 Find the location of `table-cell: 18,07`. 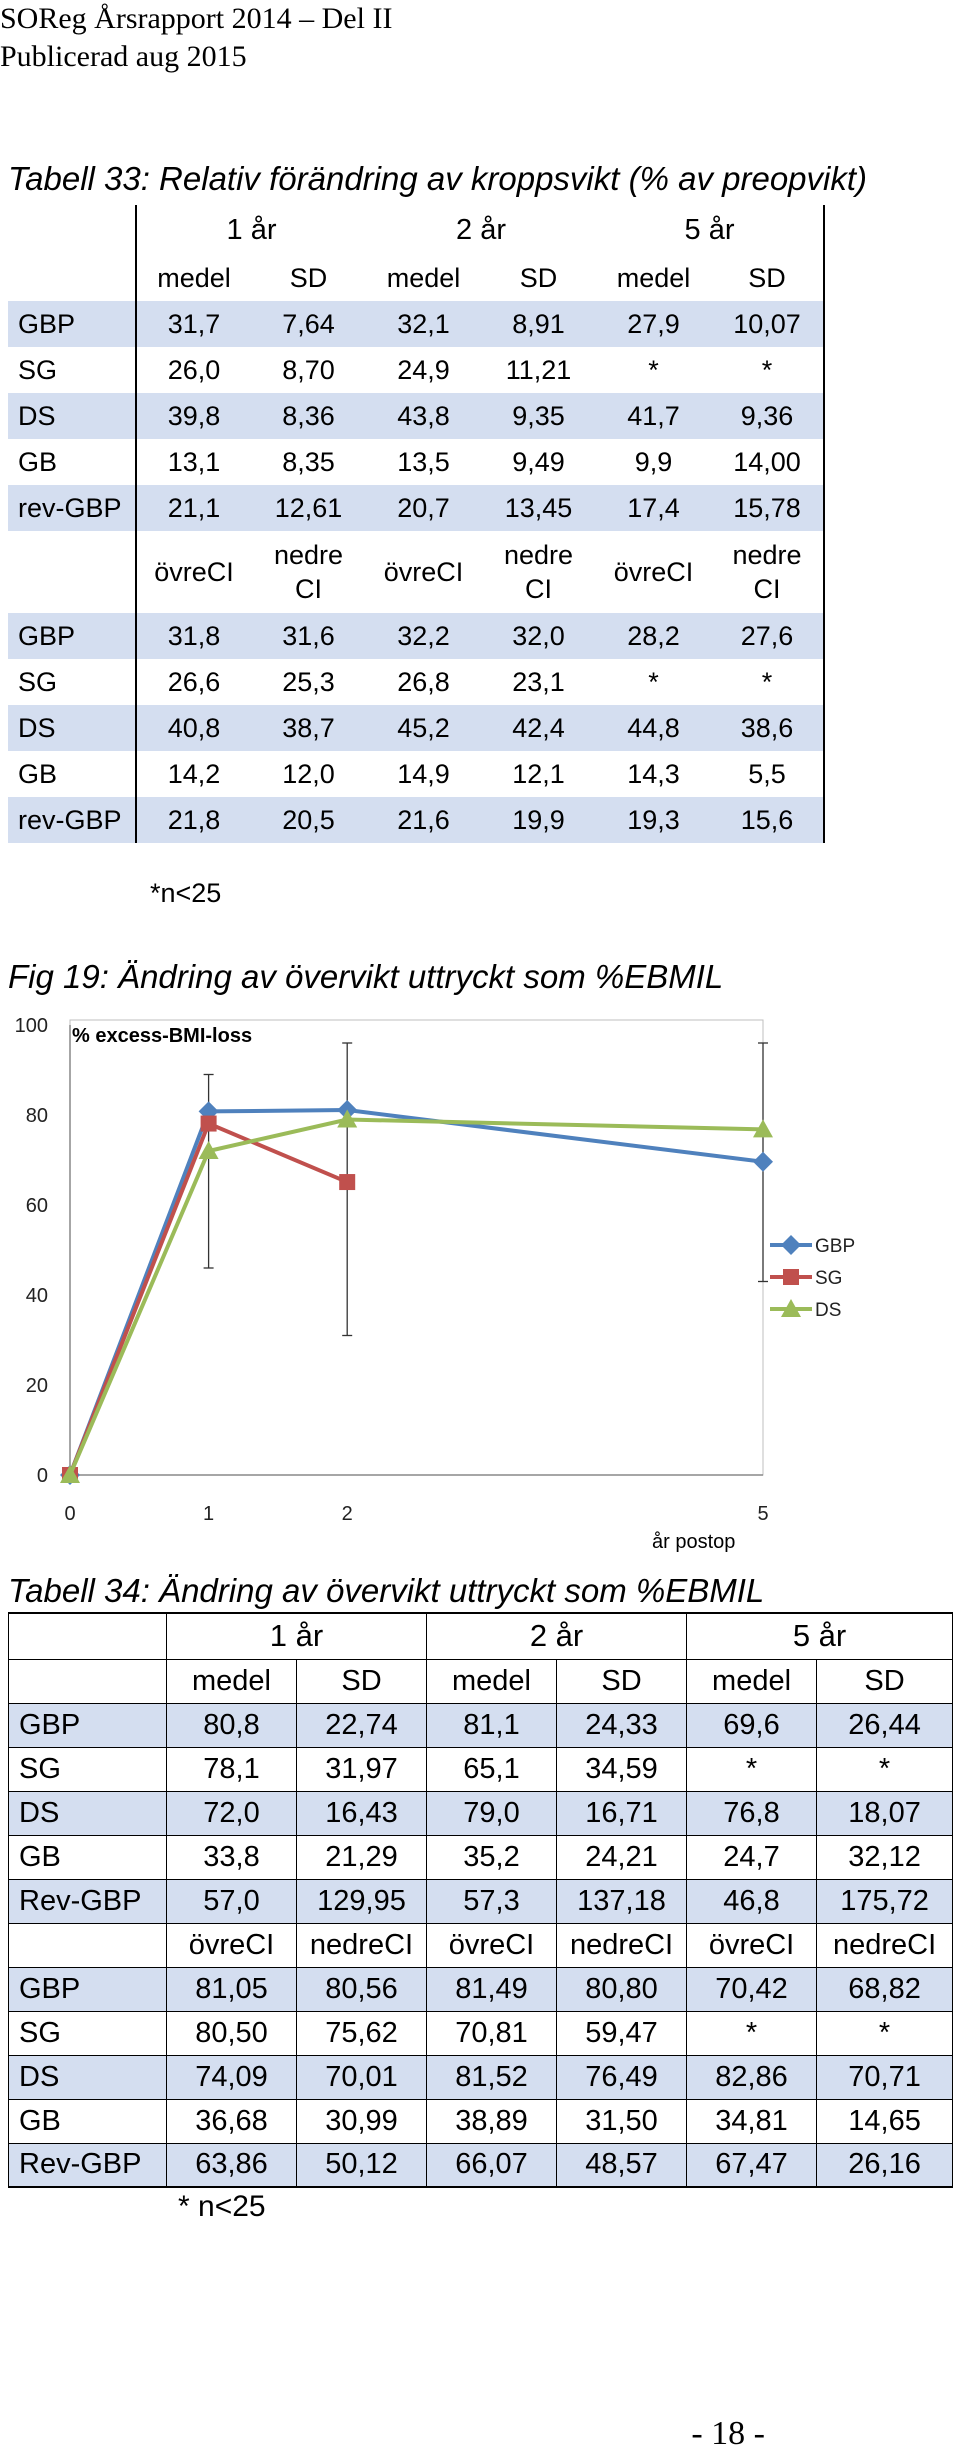

table-cell: 18,07 is located at coordinates (885, 1812).